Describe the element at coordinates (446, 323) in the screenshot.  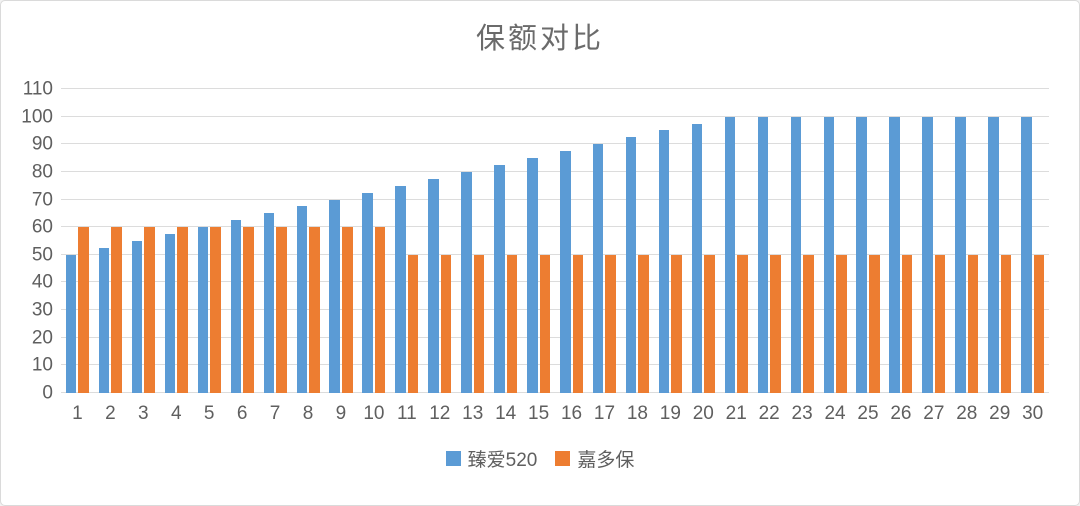
I see `bar-嘉多保-12` at that location.